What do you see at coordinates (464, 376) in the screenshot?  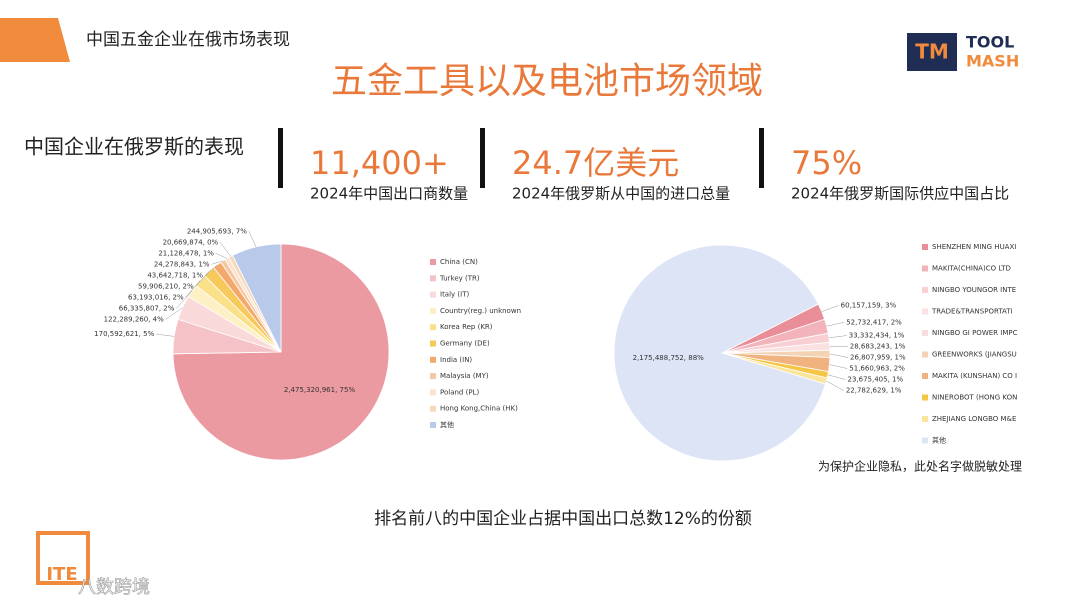 I see `legend-label: Malaysia (MY)` at bounding box center [464, 376].